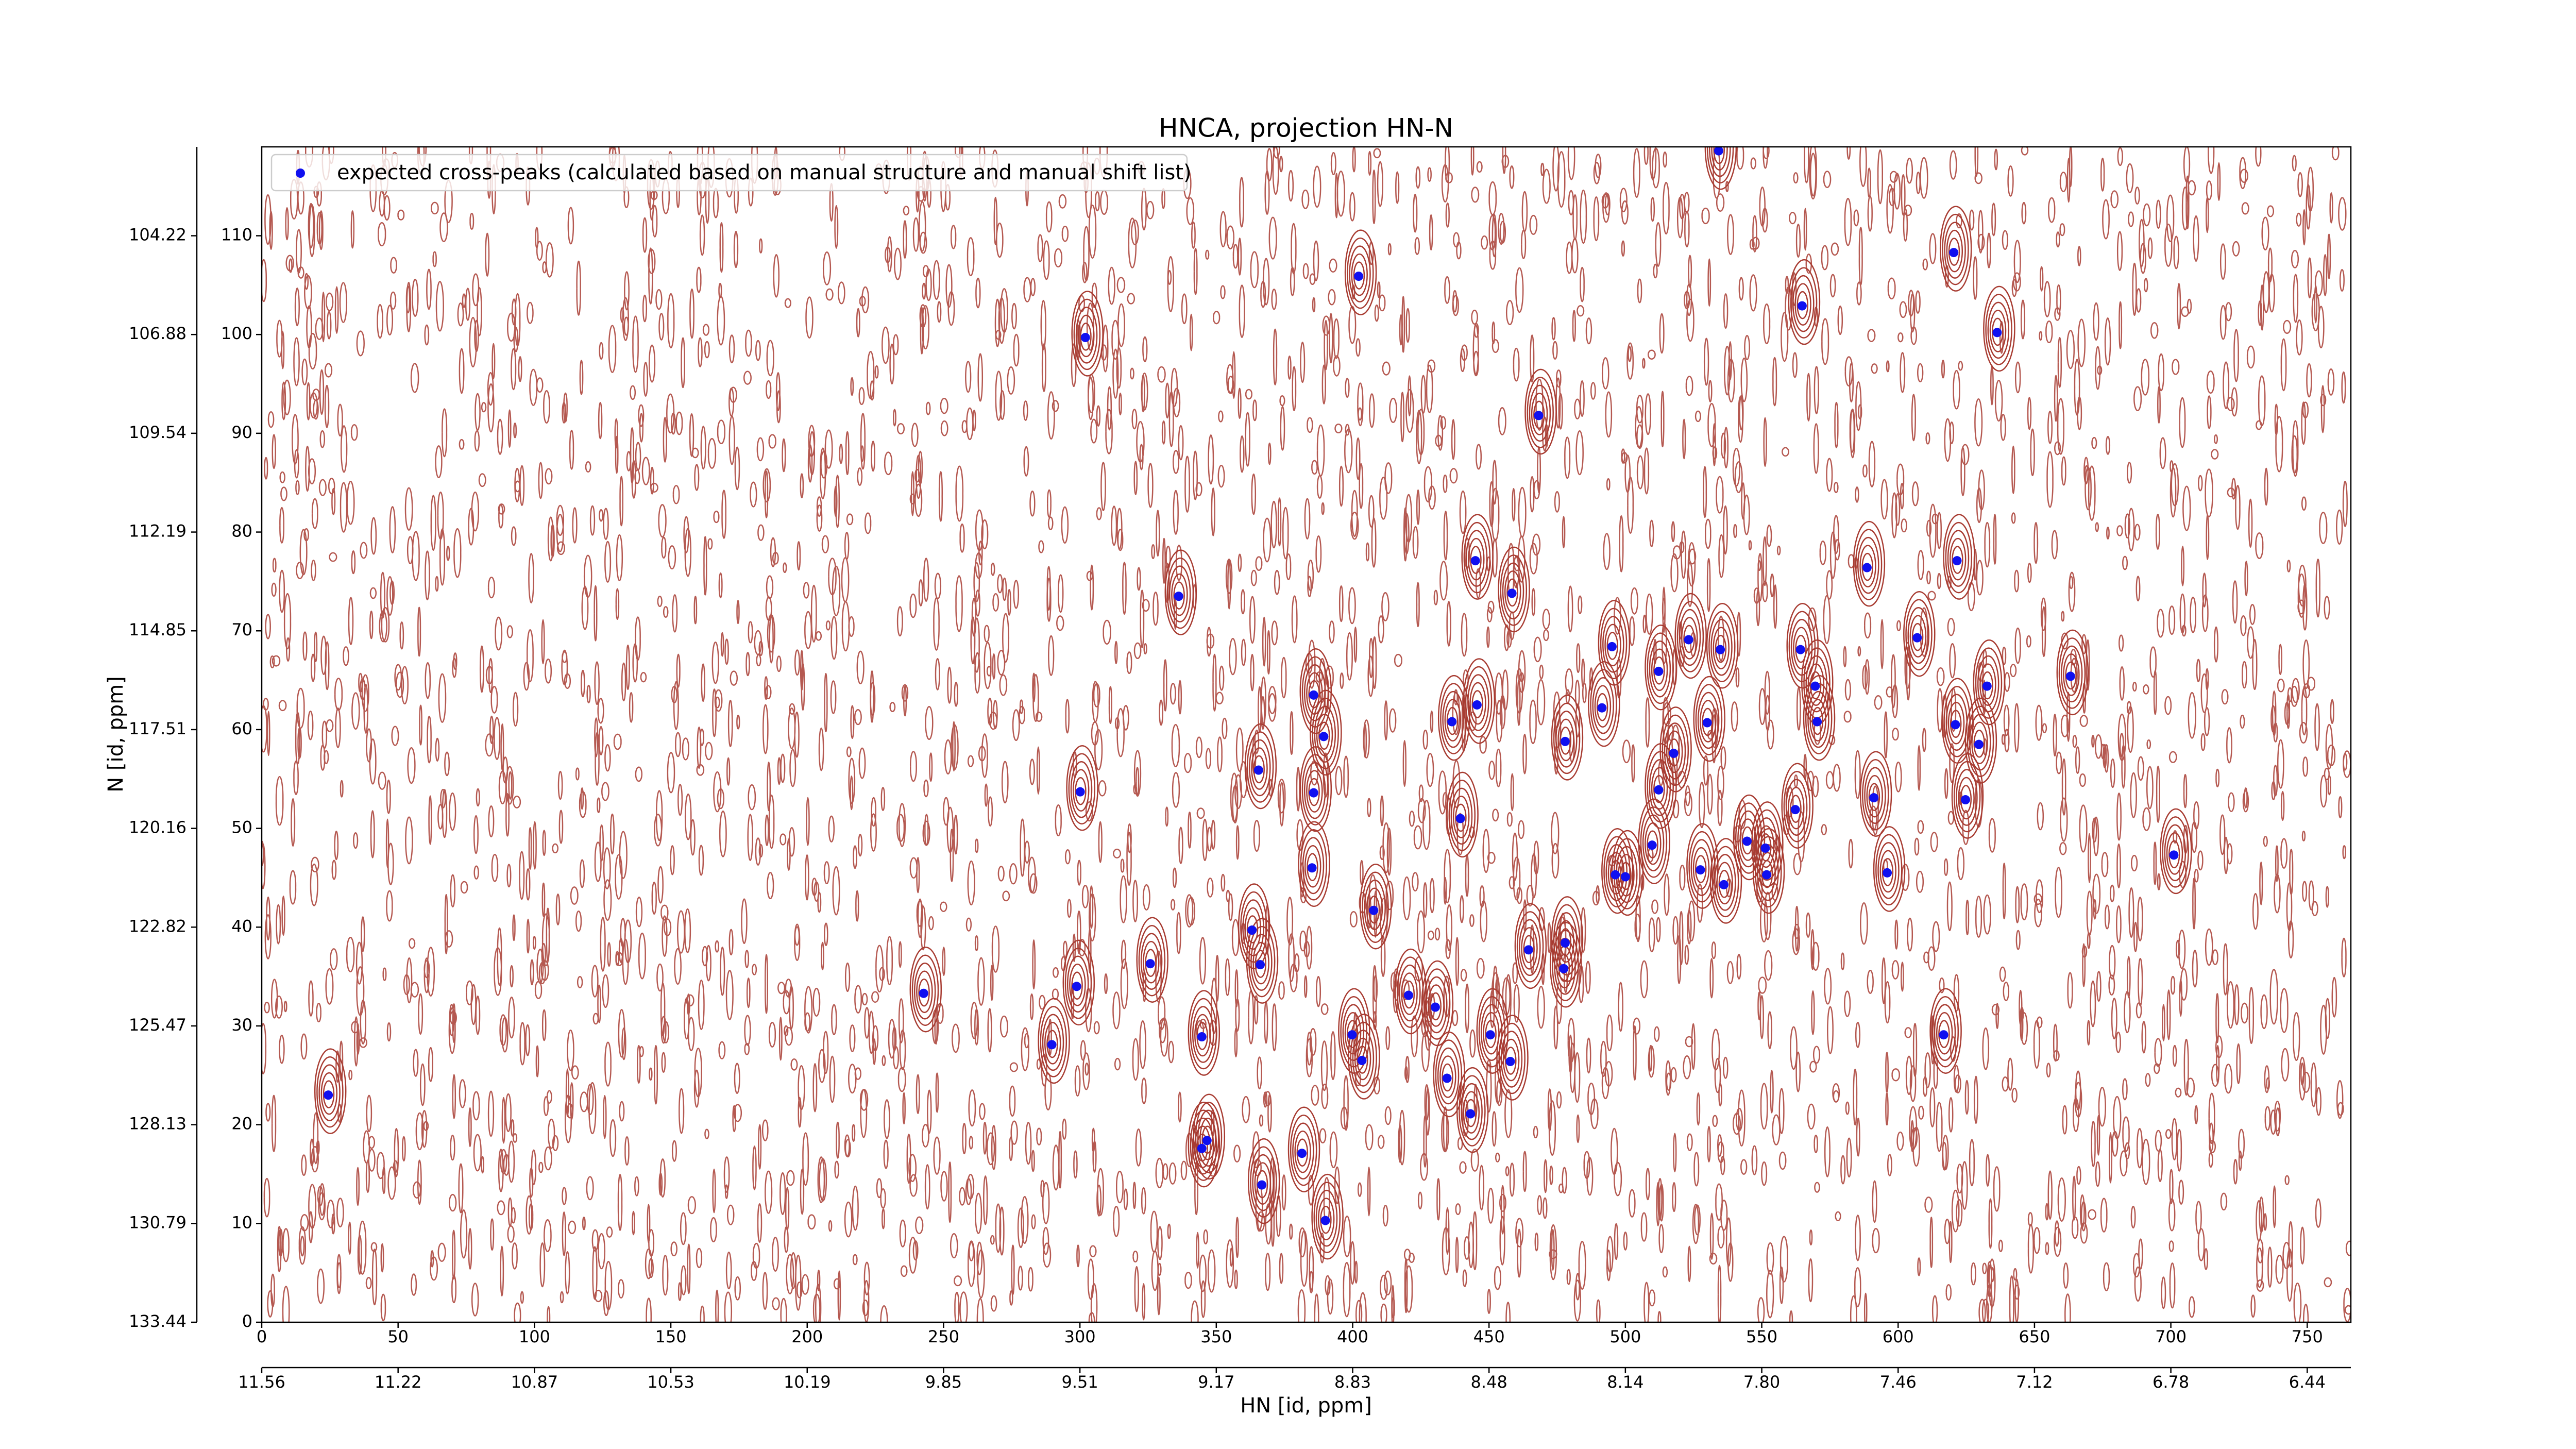 This screenshot has width=2576, height=1449. What do you see at coordinates (241, 1222) in the screenshot?
I see `y-tick-label: 10` at bounding box center [241, 1222].